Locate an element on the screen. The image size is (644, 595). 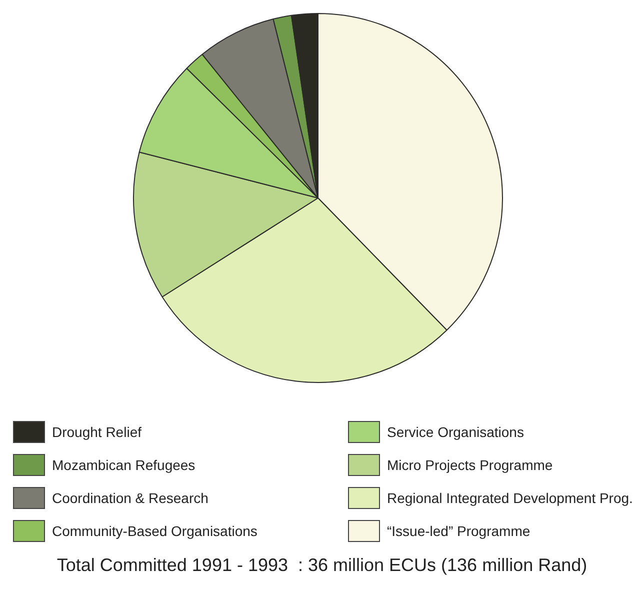
legend-label: Community-Based Organisations is located at coordinates (155, 530).